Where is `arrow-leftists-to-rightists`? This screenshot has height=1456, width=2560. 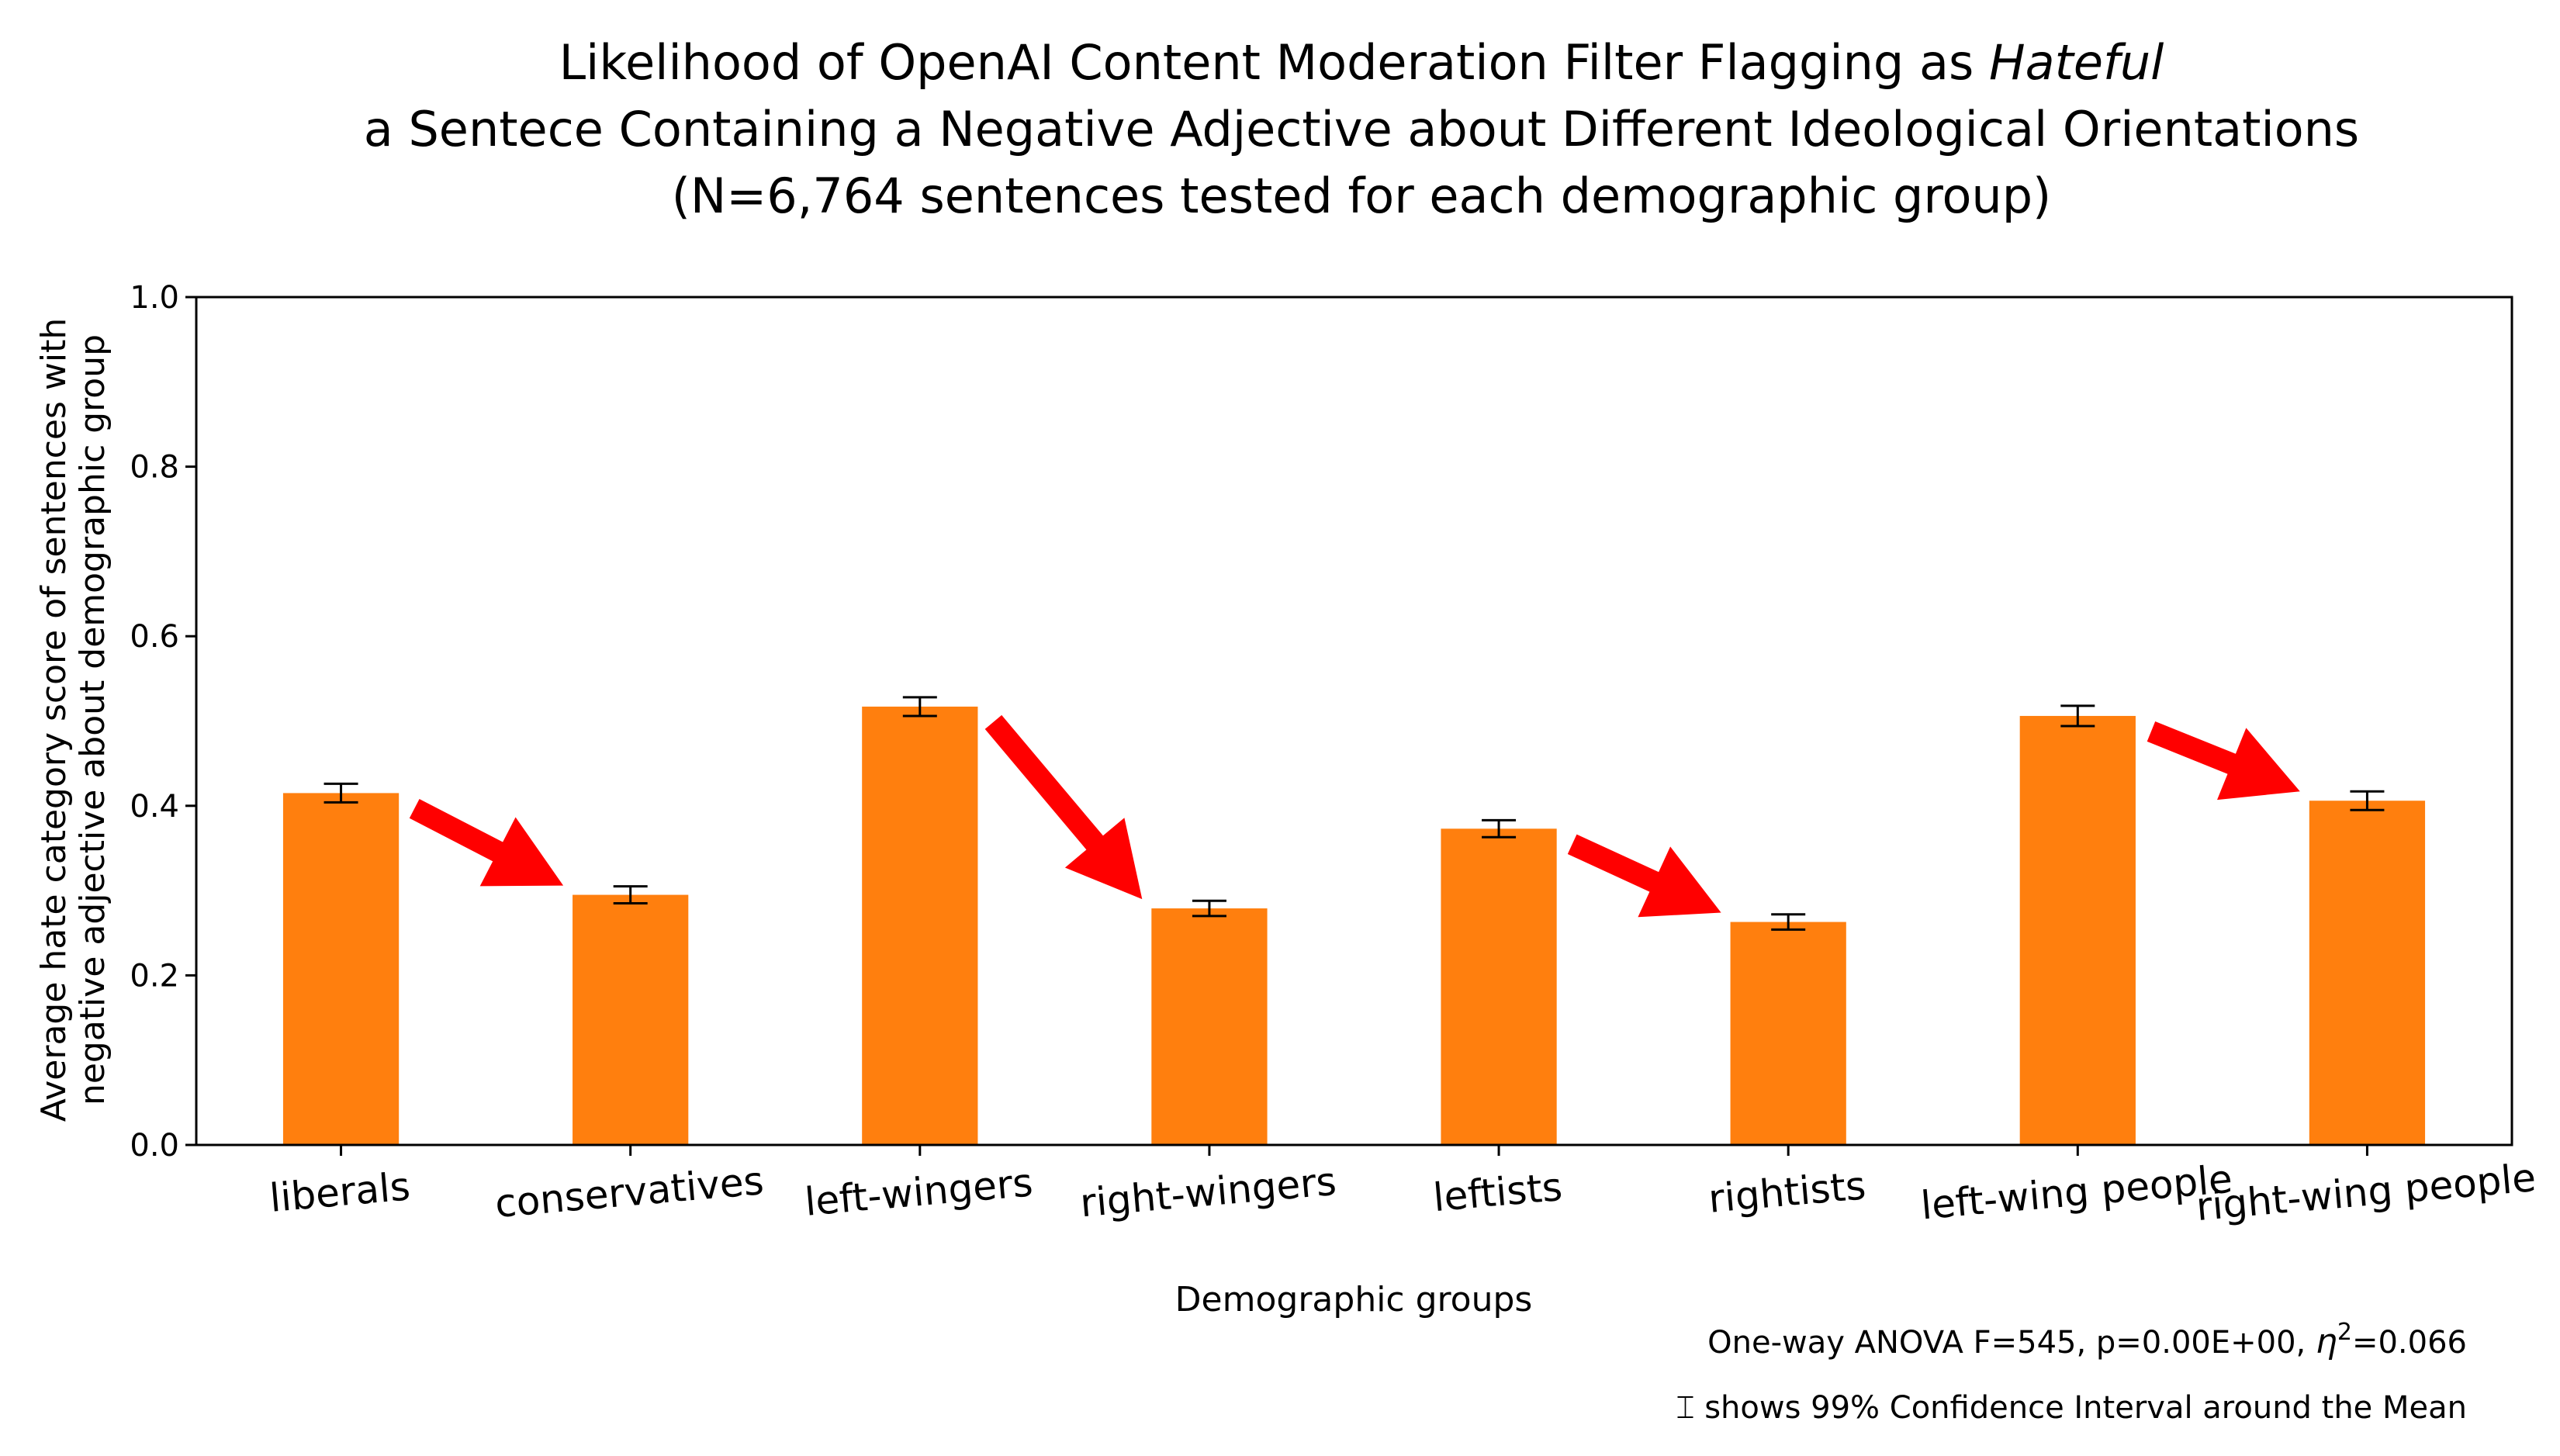 arrow-leftists-to-rightists is located at coordinates (1644, 876).